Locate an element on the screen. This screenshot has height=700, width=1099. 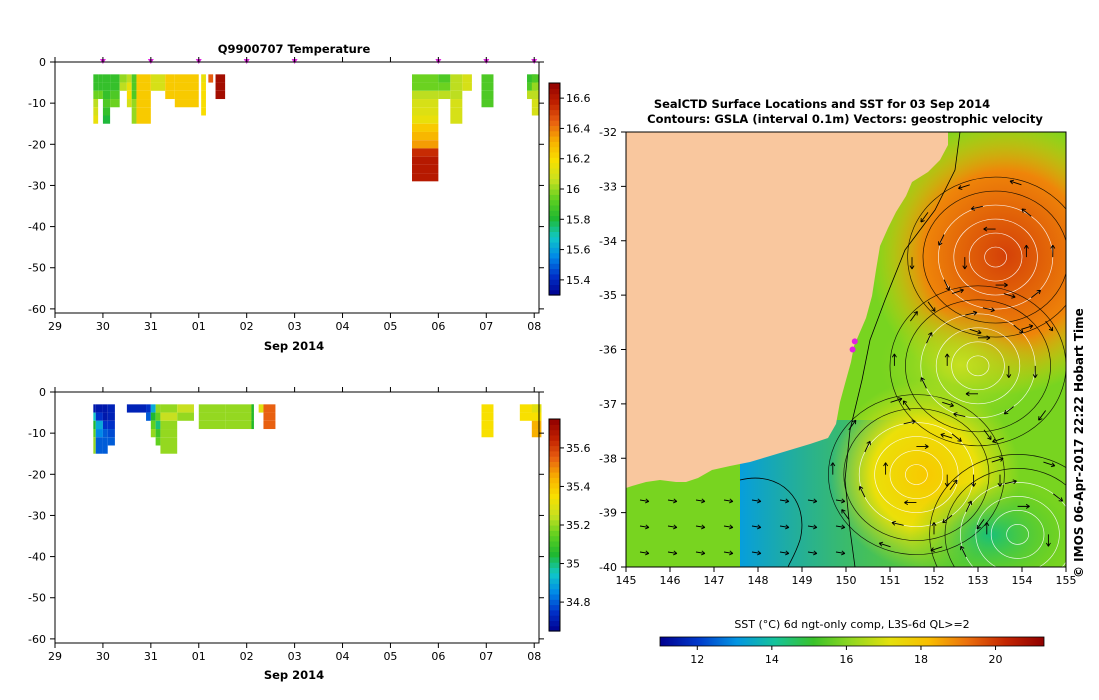
mid-eddy is located at coordinates (960, 365).